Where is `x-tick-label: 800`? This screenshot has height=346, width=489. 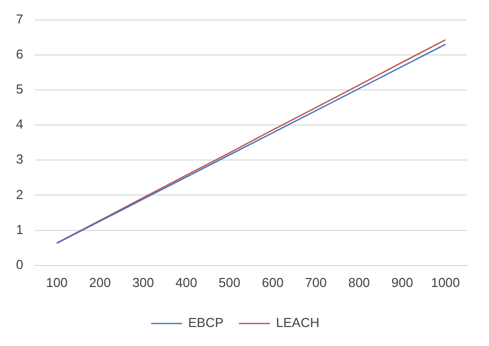 x-tick-label: 800 is located at coordinates (359, 282).